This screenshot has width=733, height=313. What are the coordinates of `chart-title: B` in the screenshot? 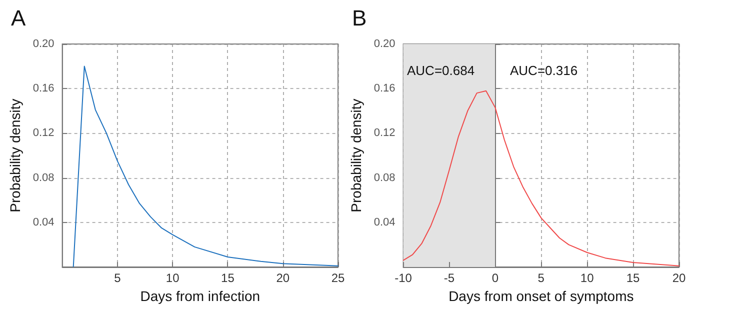 It's located at (359, 18).